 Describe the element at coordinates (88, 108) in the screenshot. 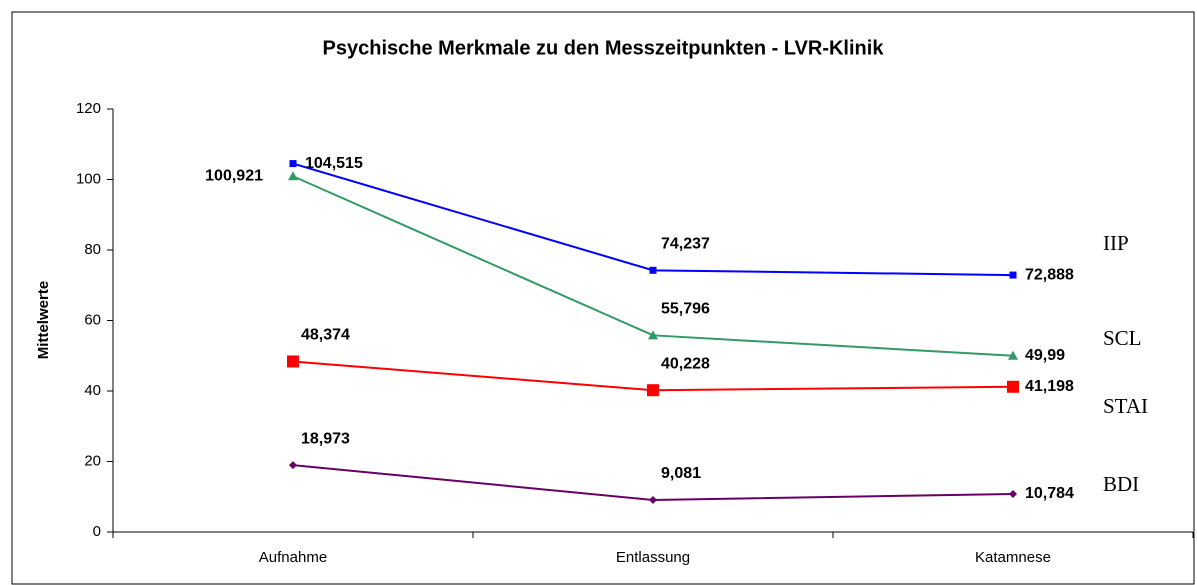

I see `y-tick-label: 120` at that location.